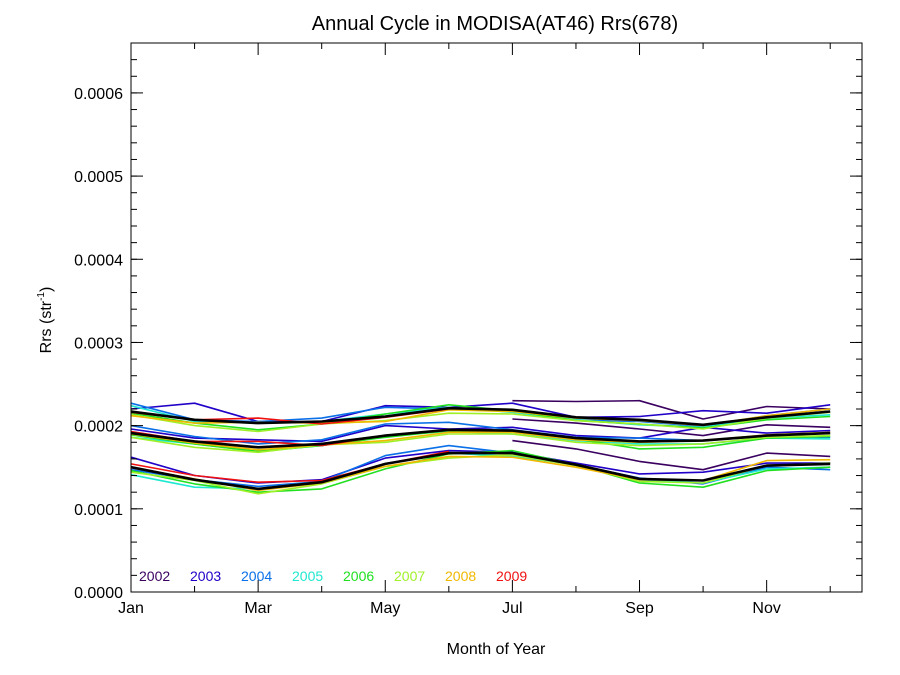  What do you see at coordinates (496, 649) in the screenshot?
I see `x-axis-label: Month of Year` at bounding box center [496, 649].